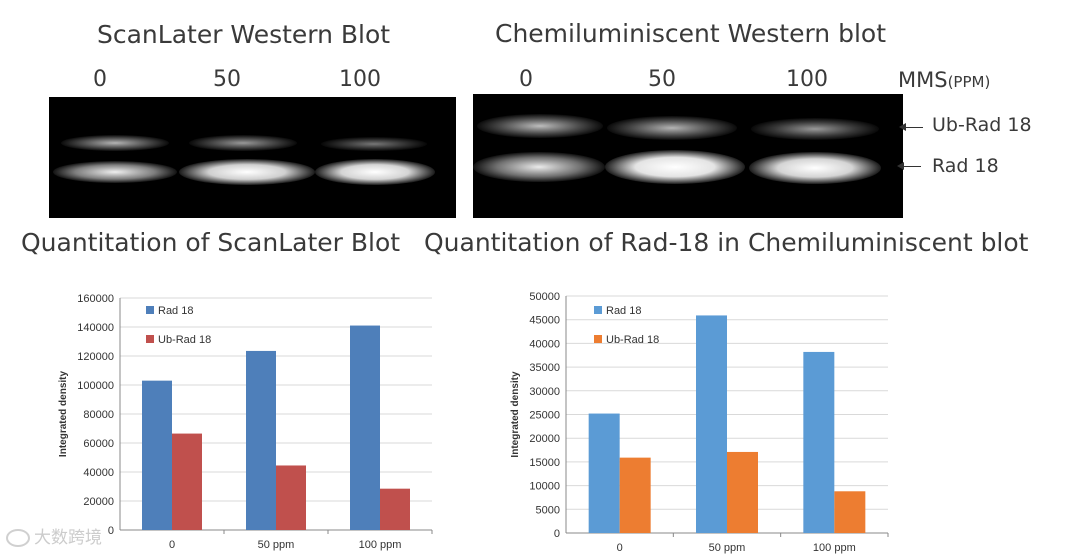 The image size is (1080, 554). Describe the element at coordinates (544, 392) in the screenshot. I see `y-tick-label: 30000` at that location.